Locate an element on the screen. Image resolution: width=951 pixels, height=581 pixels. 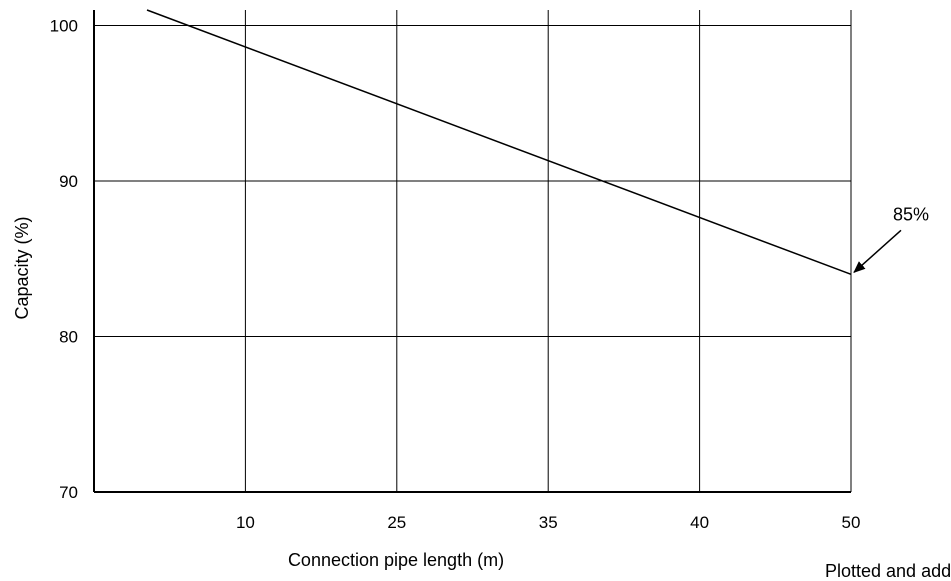
x-tick-labels: 10 25 35 40 50 is located at coordinates (548, 522).